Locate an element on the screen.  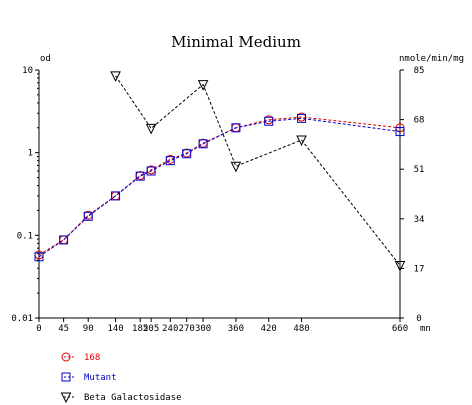
x-tick-label: 205 is located at coordinates (151, 329).